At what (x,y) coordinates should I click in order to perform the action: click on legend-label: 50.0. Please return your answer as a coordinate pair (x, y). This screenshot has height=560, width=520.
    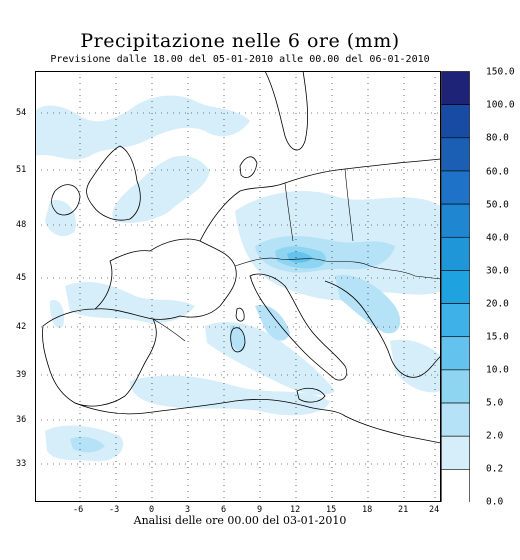
    Looking at the image, I should click on (497, 205).